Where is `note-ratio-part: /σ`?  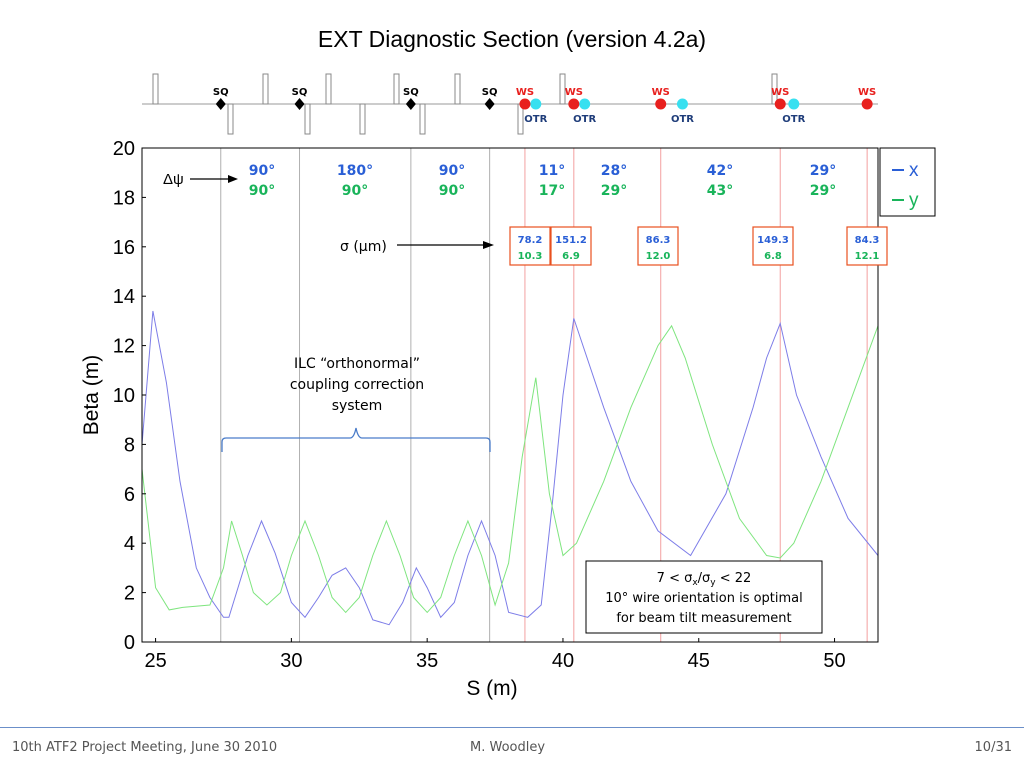
note-ratio-part: /σ is located at coordinates (704, 578).